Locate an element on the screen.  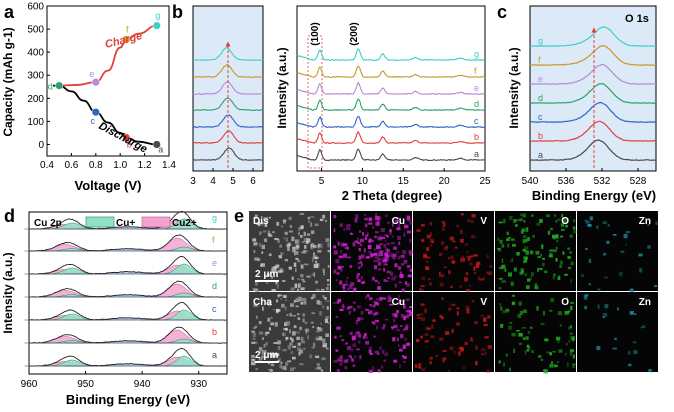
panel-c-xlabel: Binding Energy (eV) is located at coordinates (594, 195).